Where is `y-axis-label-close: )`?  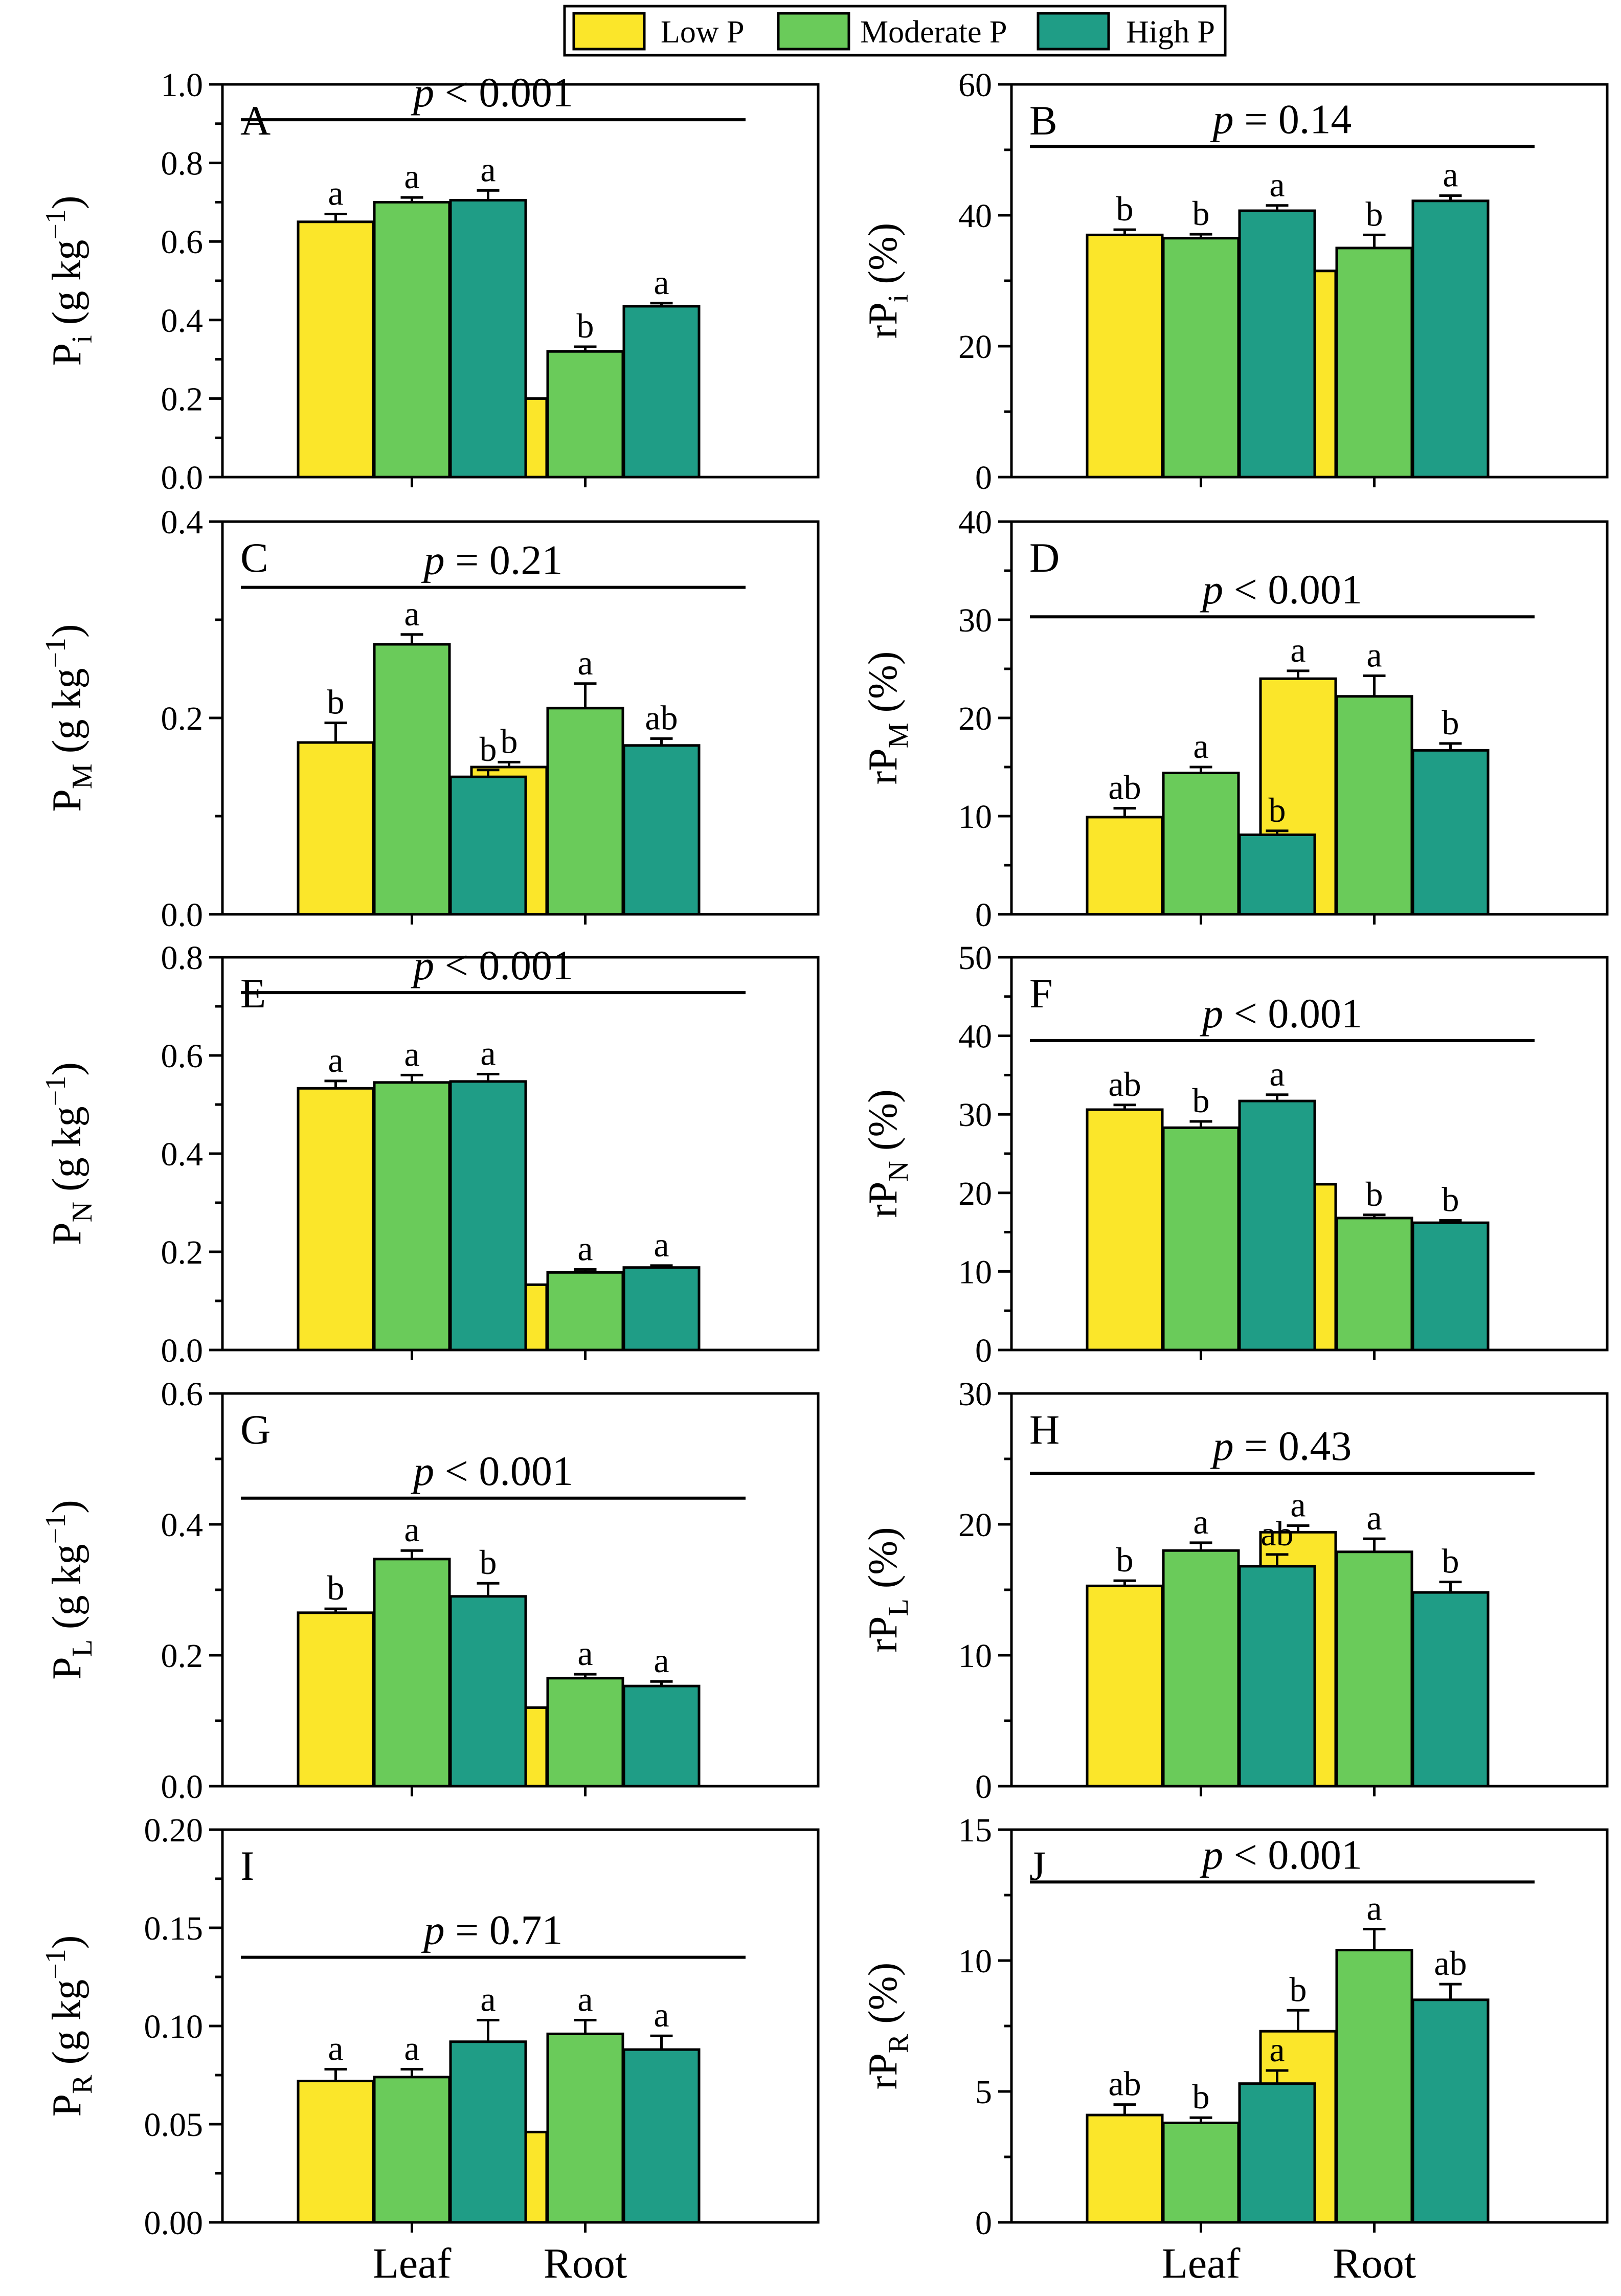
y-axis-label-close: ) is located at coordinates (66, 631).